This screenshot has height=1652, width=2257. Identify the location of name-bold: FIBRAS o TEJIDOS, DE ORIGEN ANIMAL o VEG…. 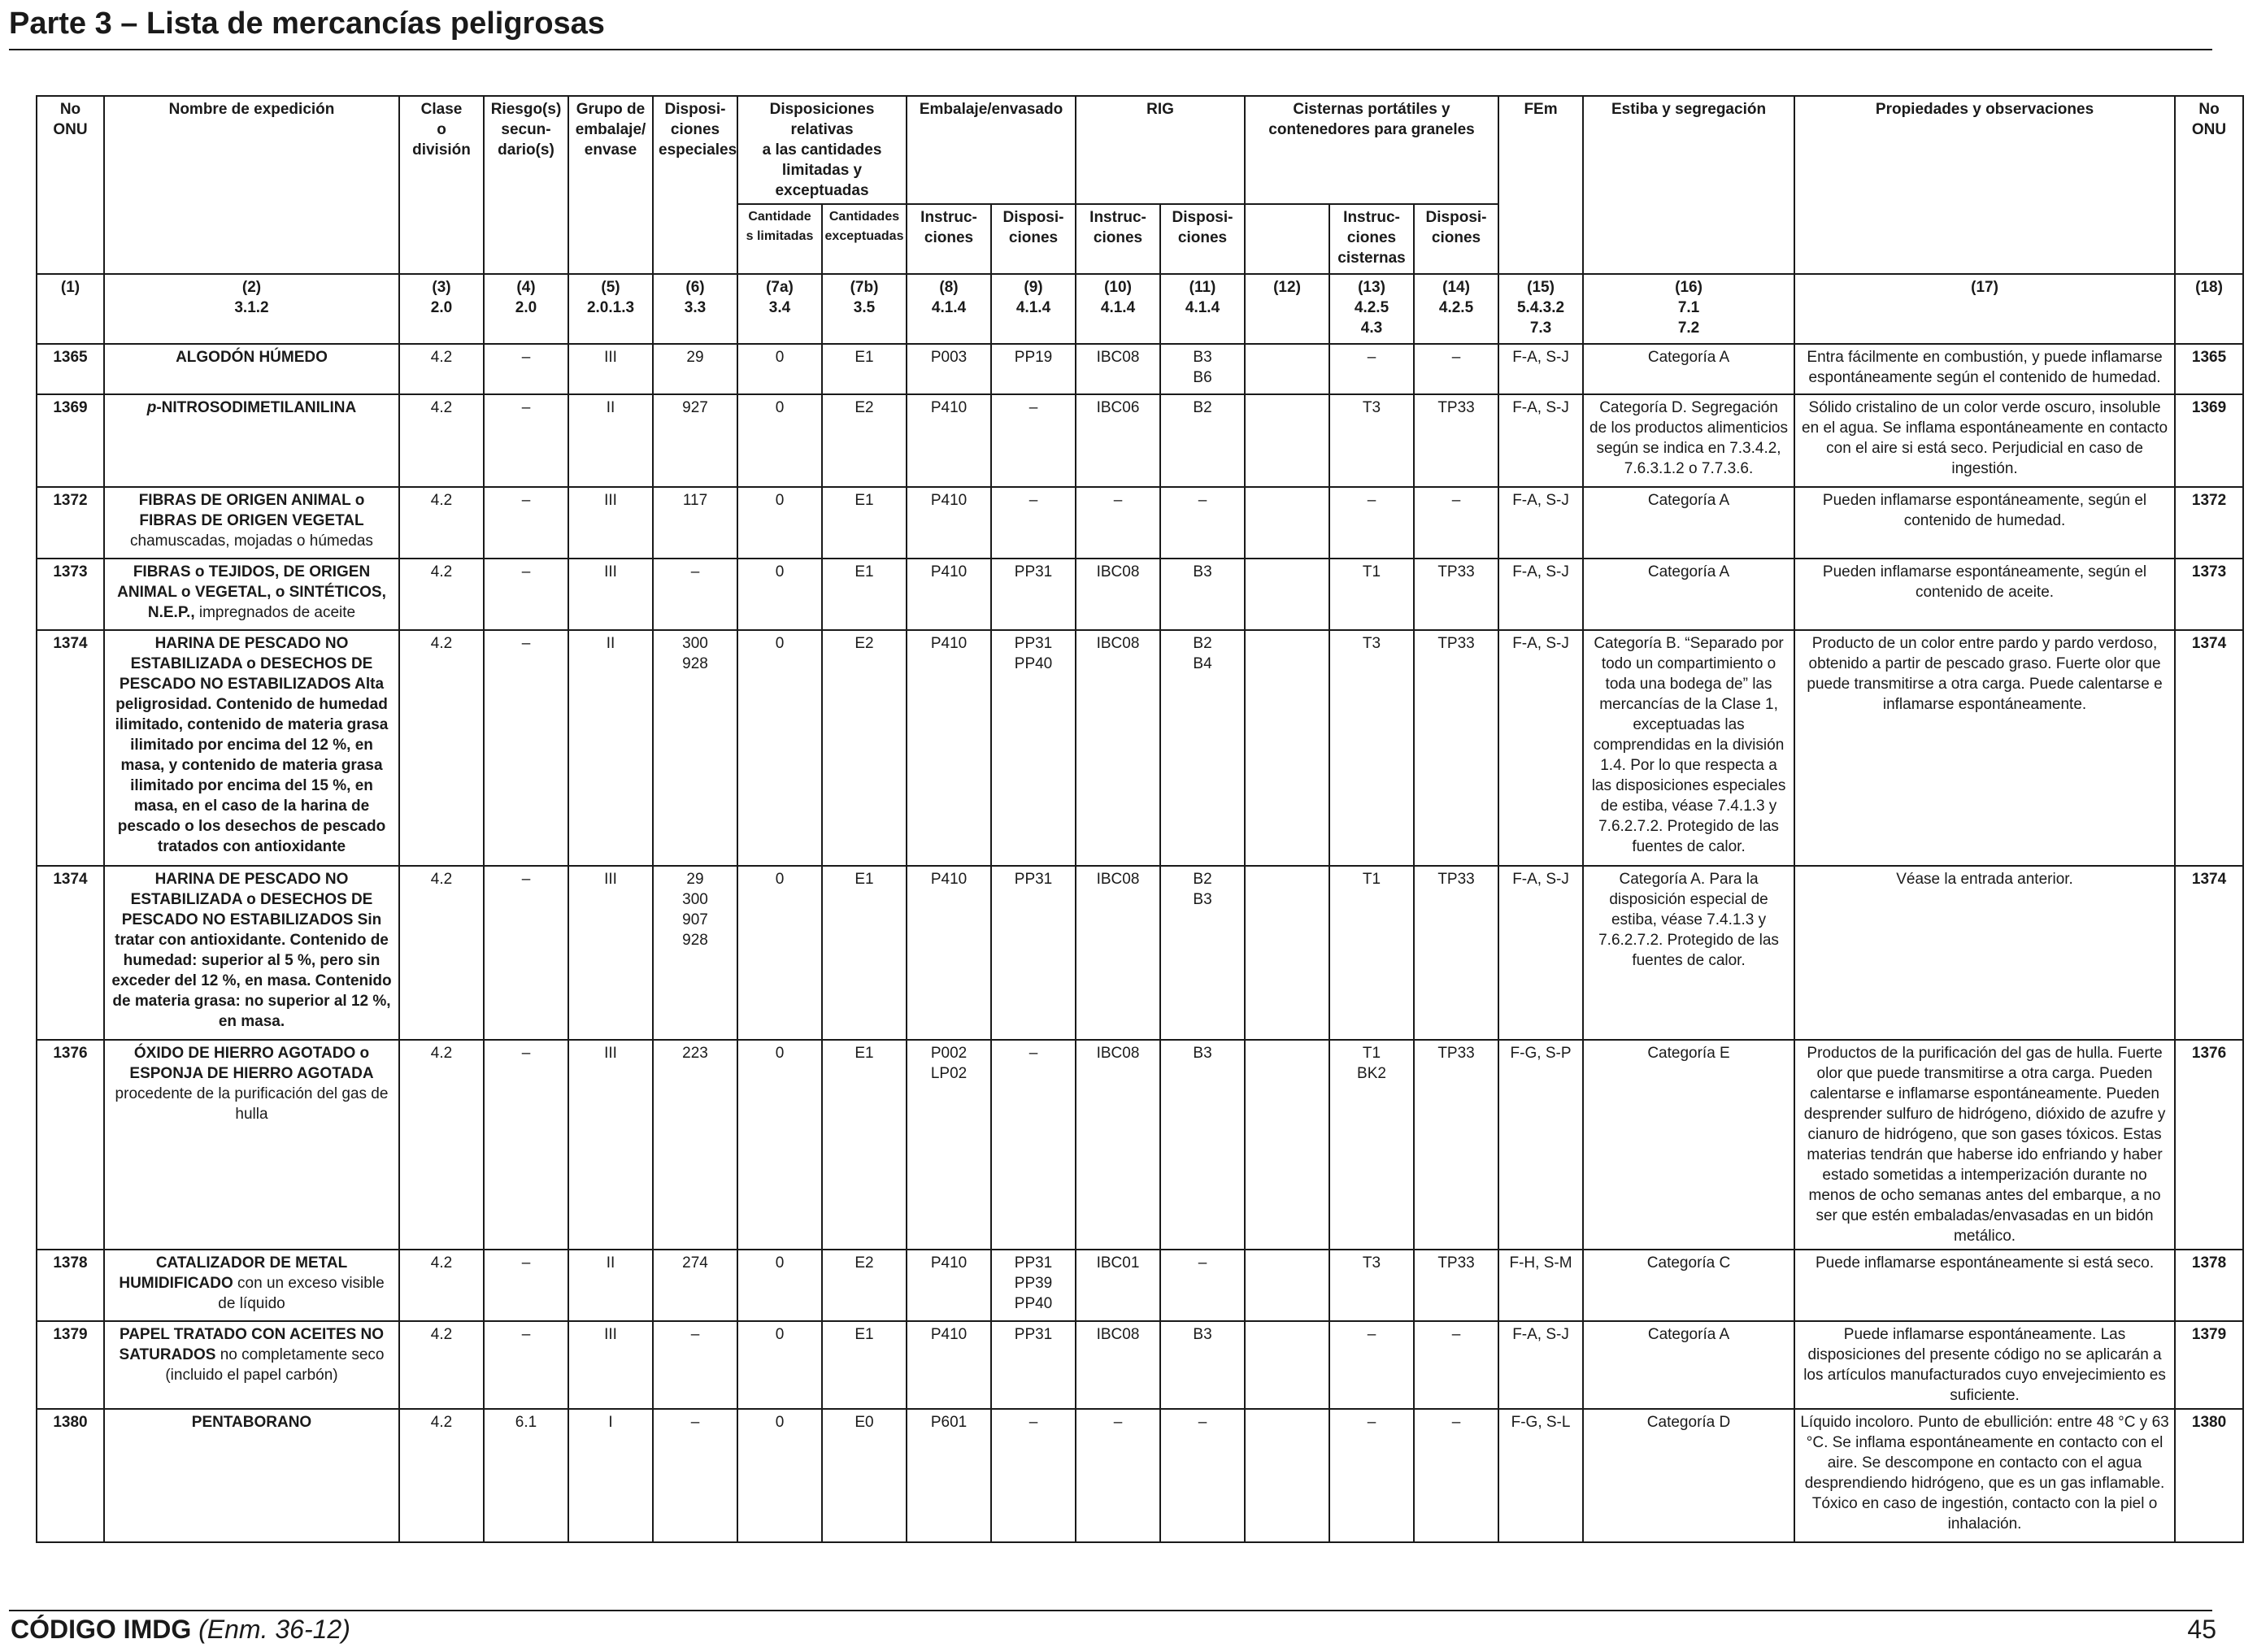
(252, 592).